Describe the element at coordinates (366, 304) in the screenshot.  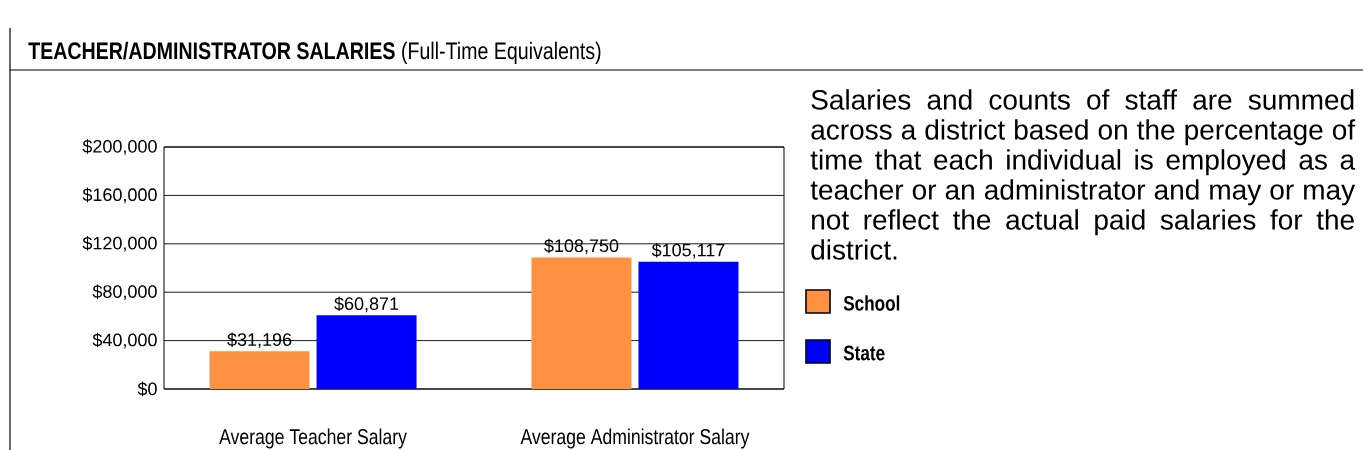
I see `data-label: $60,871` at that location.